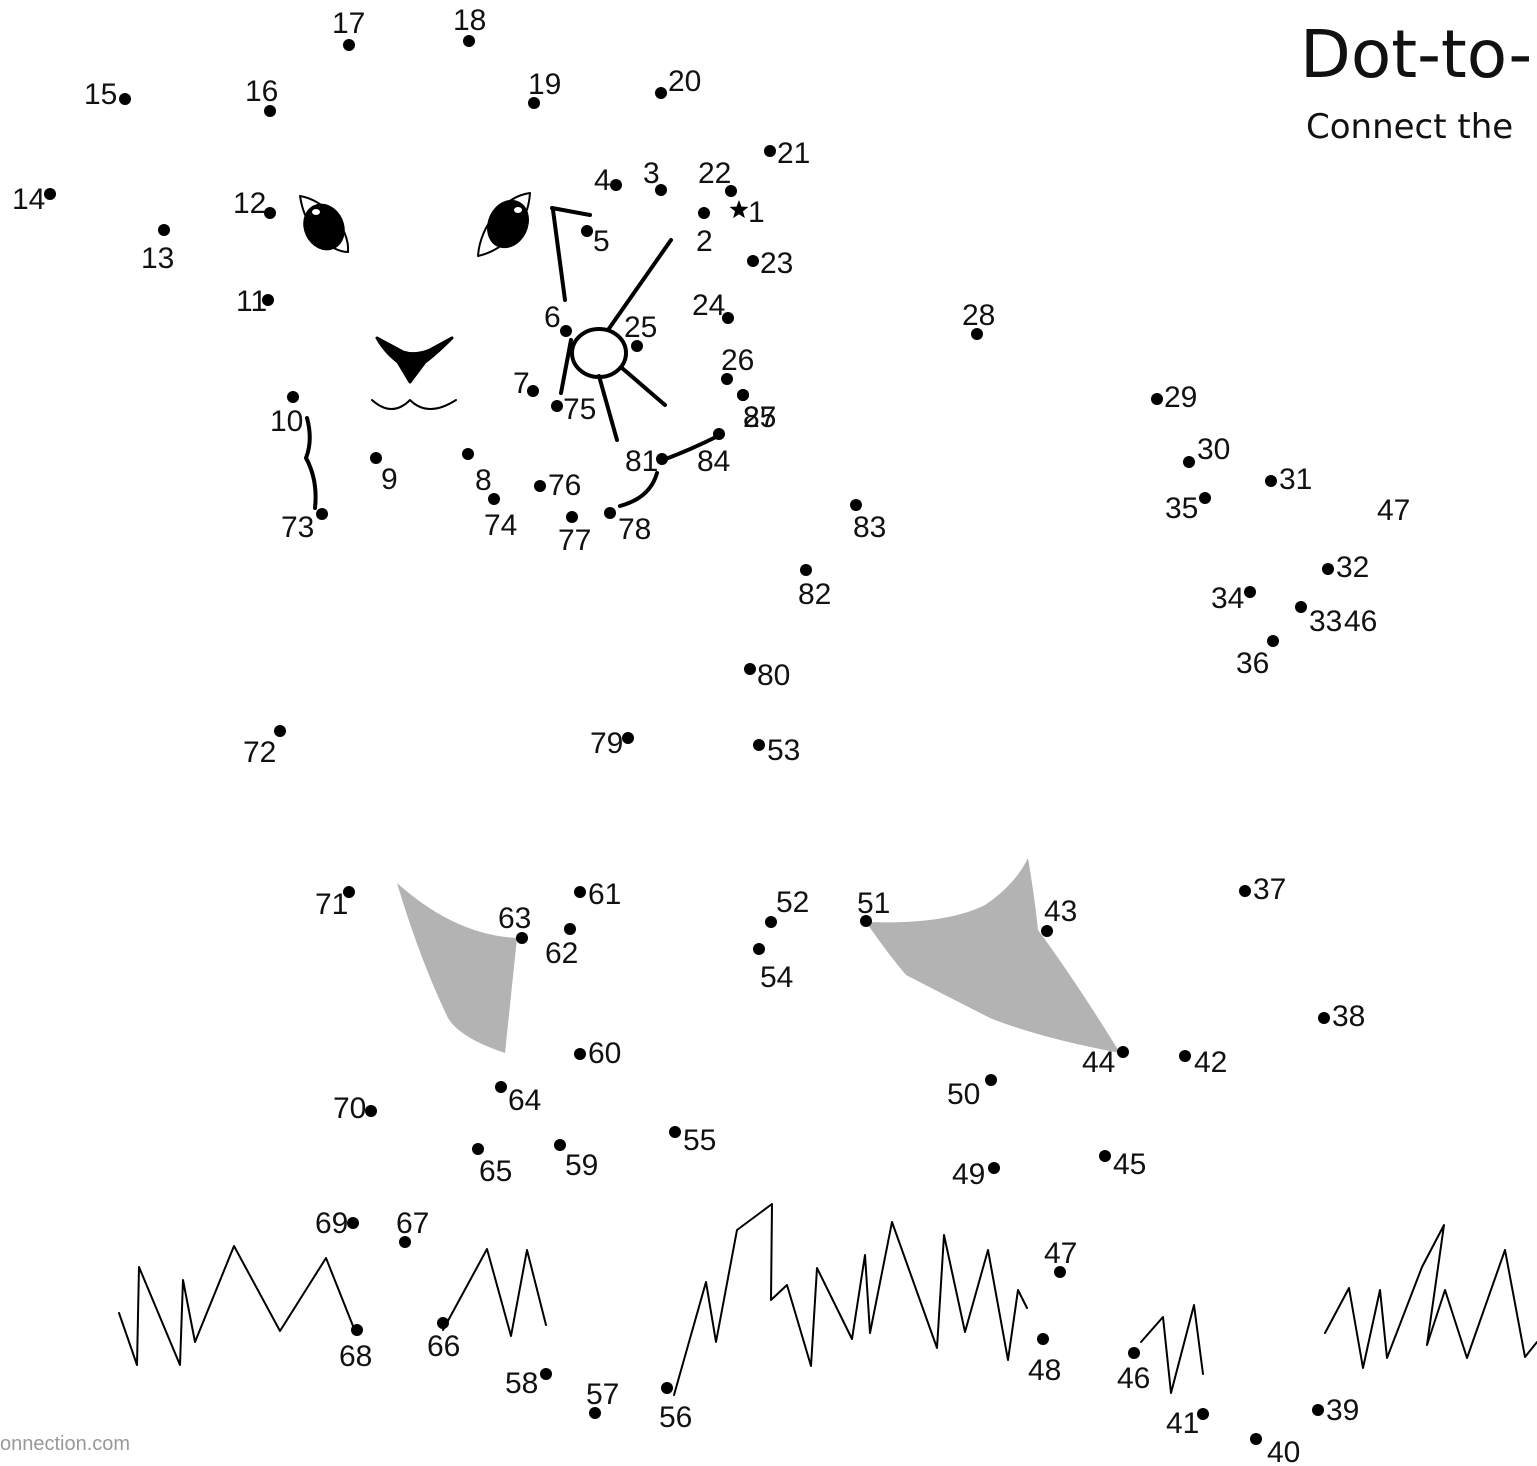  What do you see at coordinates (552, 317) in the screenshot?
I see `dot-label-6: 6` at bounding box center [552, 317].